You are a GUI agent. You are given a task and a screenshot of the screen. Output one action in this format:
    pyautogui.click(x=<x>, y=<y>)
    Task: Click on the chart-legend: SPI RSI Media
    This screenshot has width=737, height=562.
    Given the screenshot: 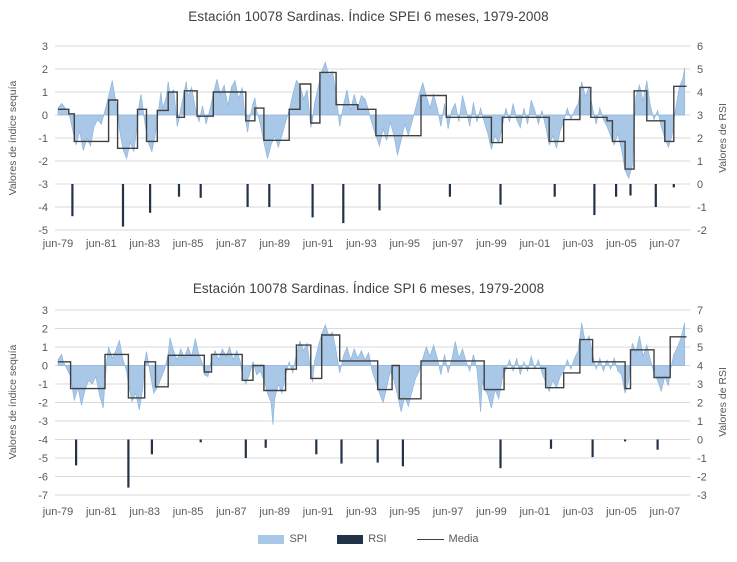 What is the action you would take?
    pyautogui.click(x=368, y=539)
    